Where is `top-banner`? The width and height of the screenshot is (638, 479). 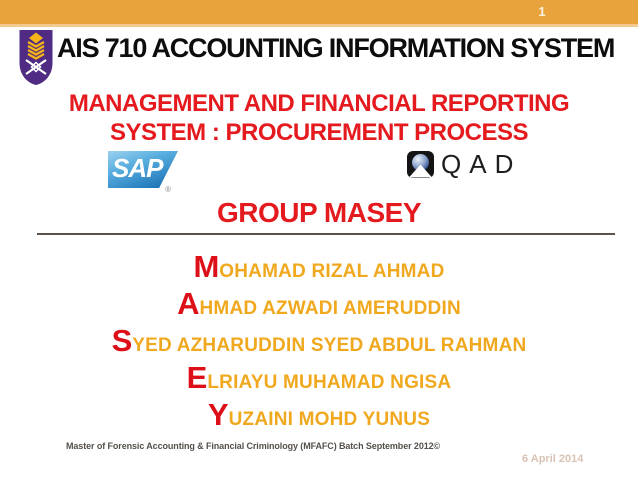 top-banner is located at coordinates (319, 12).